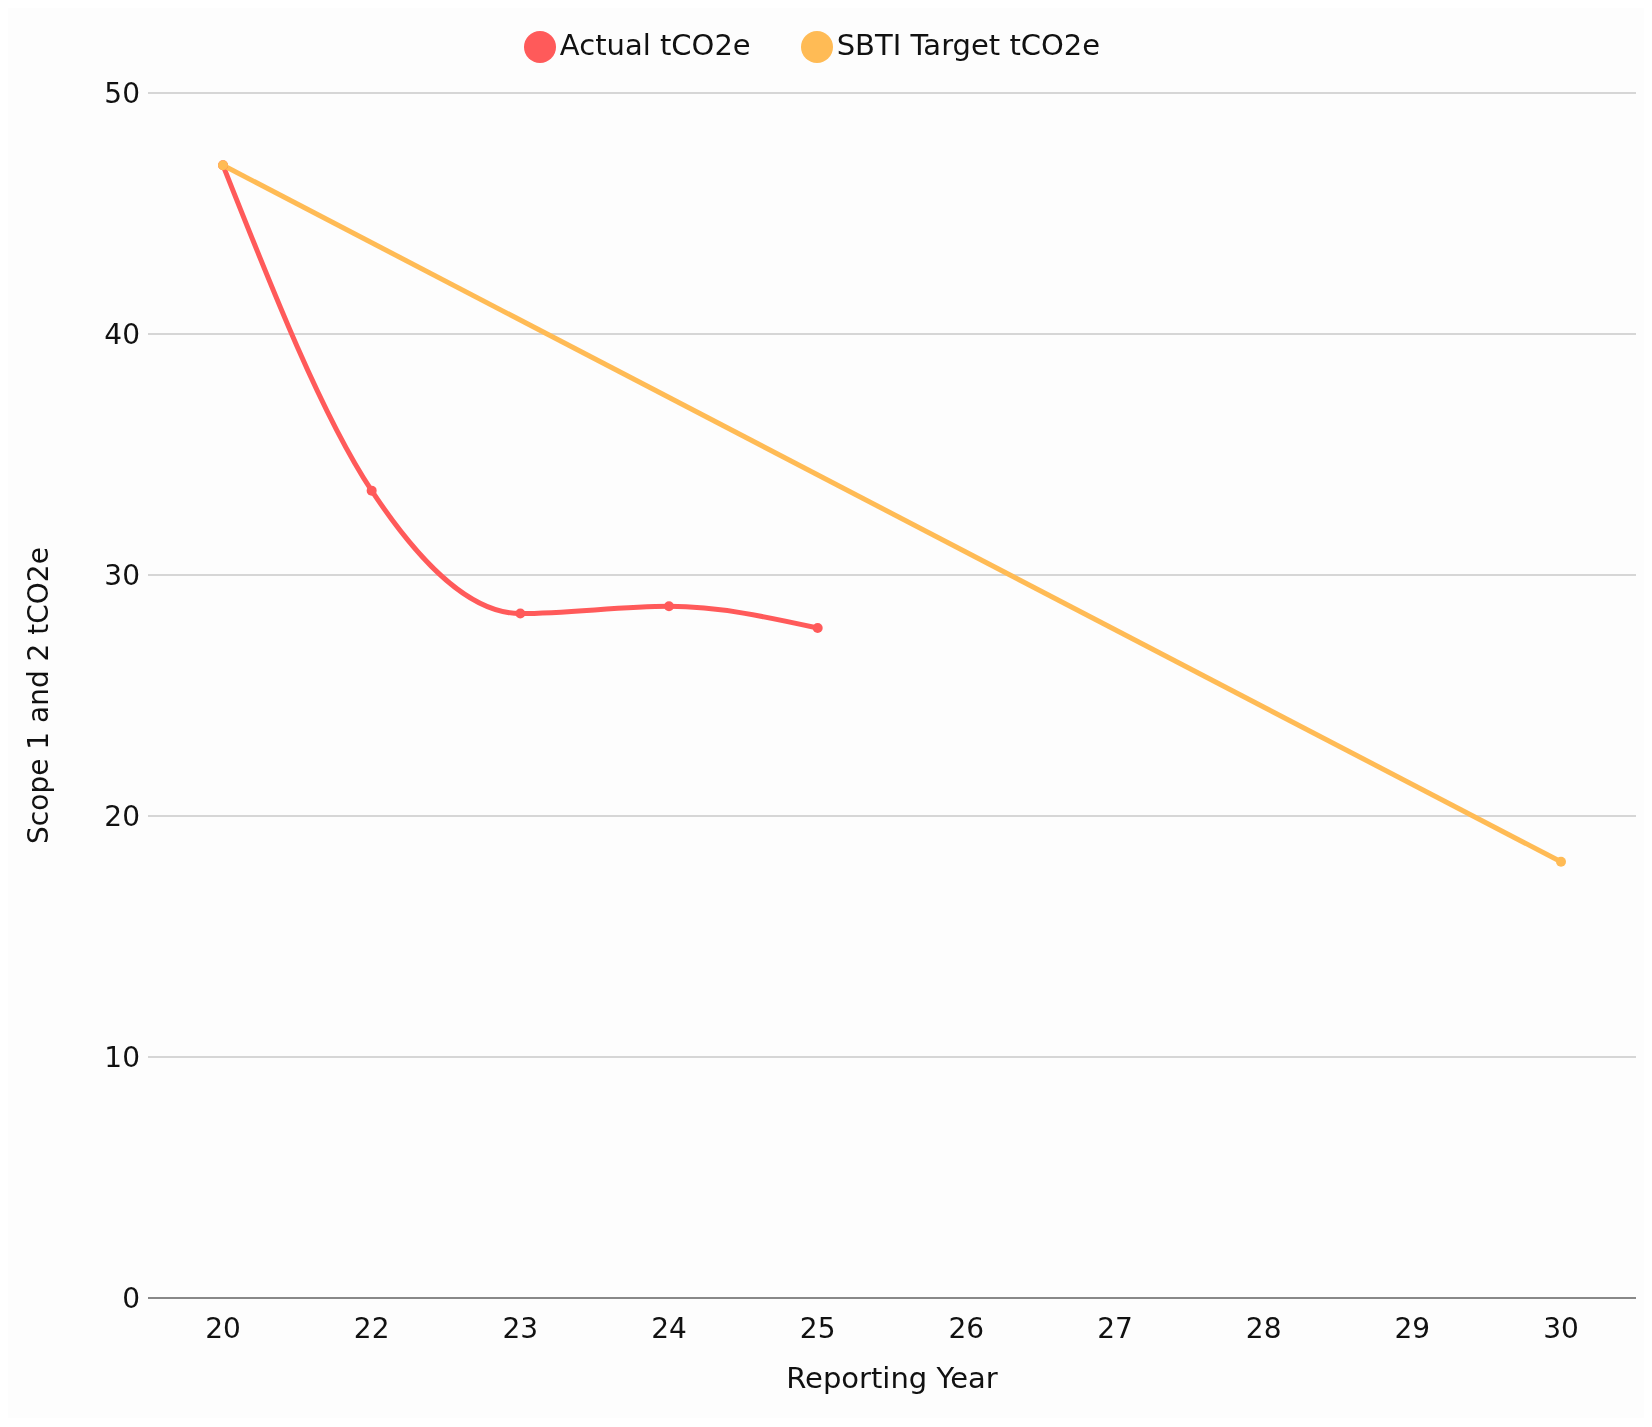  I want to click on legend-label: SBTI Target tCO2e, so click(968, 45).